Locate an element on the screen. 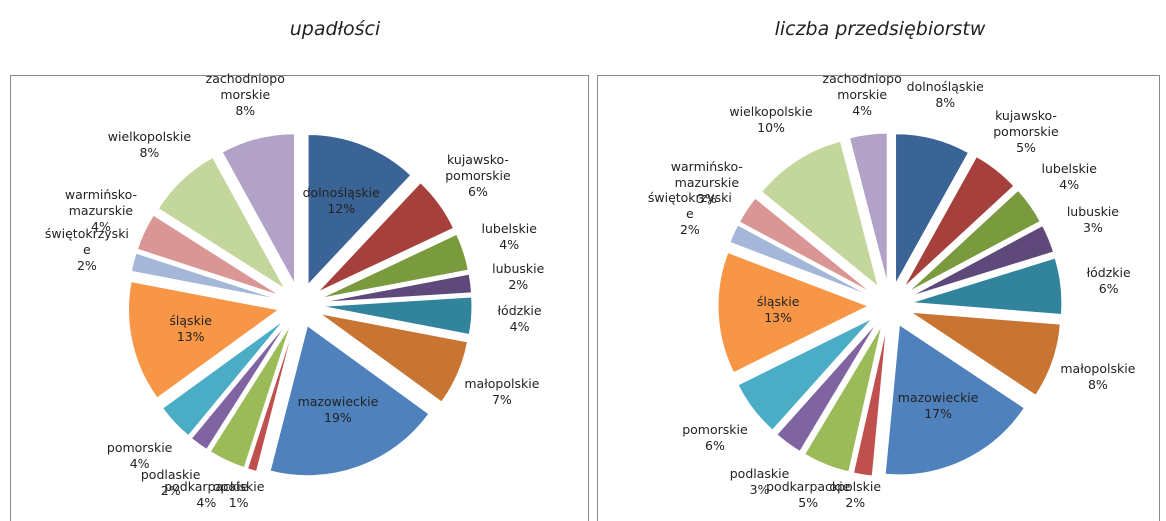 The image size is (1166, 521). value-label: 17% is located at coordinates (938, 414).